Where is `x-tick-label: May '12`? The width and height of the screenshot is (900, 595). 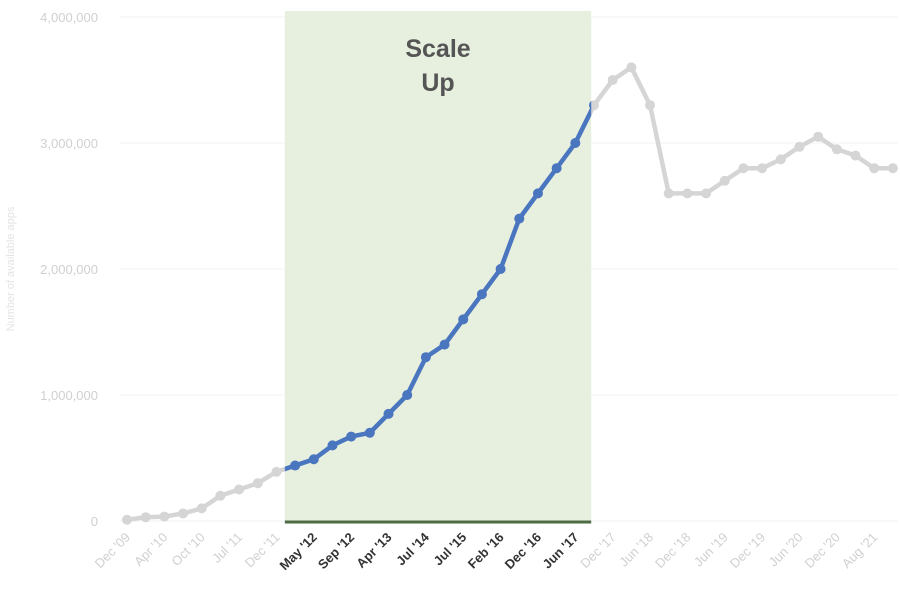 x-tick-label: May '12 is located at coordinates (297, 551).